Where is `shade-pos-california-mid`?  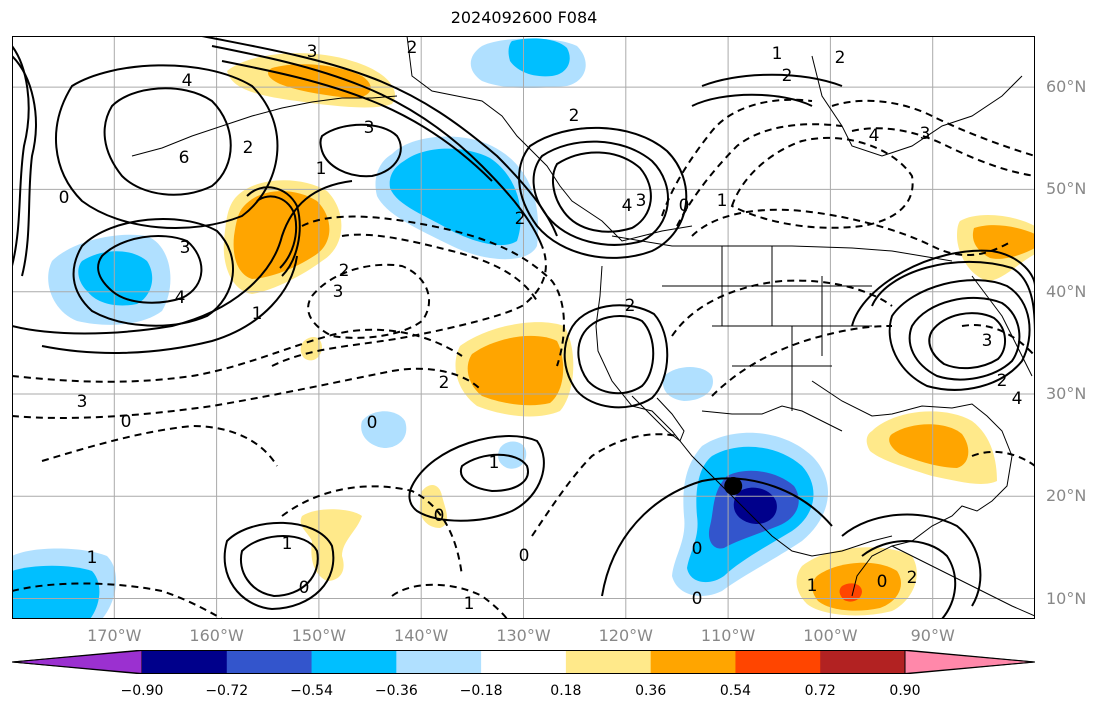
shade-pos-california-mid is located at coordinates (515, 370).